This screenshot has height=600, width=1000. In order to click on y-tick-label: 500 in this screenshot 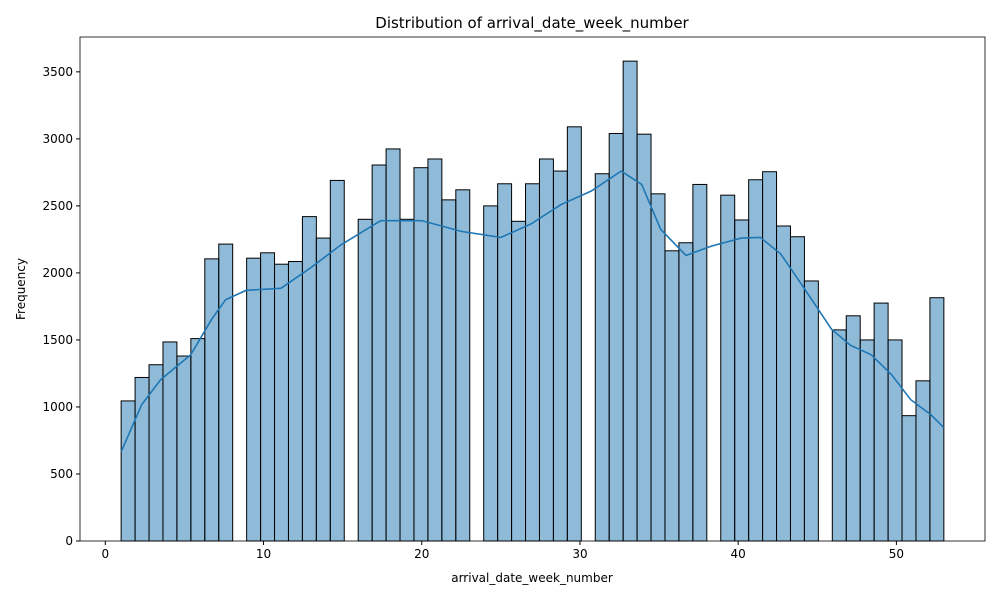, I will do `click(61, 474)`.